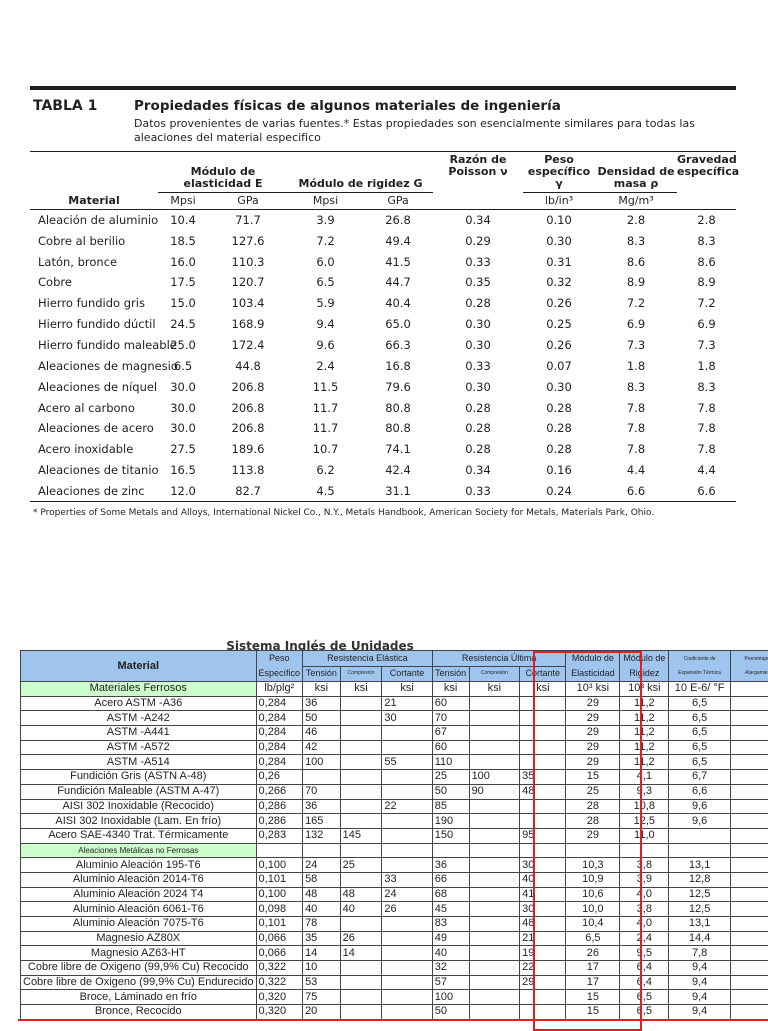 This screenshot has width=768, height=1031. Describe the element at coordinates (139, 879) in the screenshot. I see `material: Aluminio Aleación 2014-T6` at that location.